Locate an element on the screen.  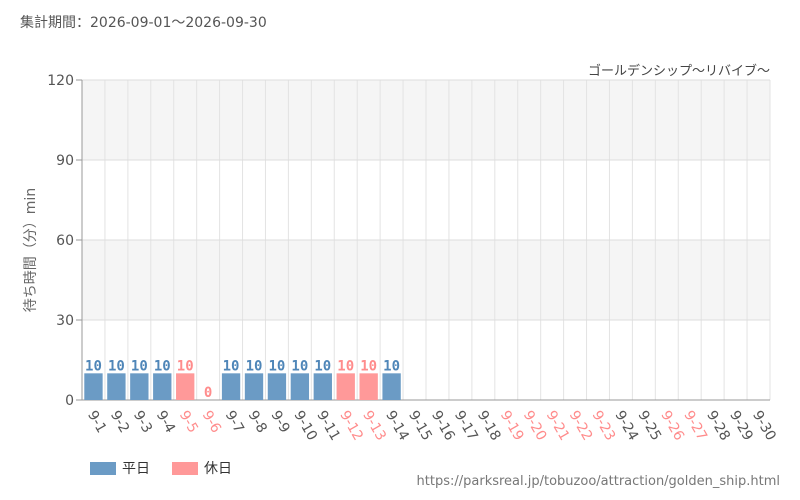
x-tick-label: 9-24 is located at coordinates (626, 426).